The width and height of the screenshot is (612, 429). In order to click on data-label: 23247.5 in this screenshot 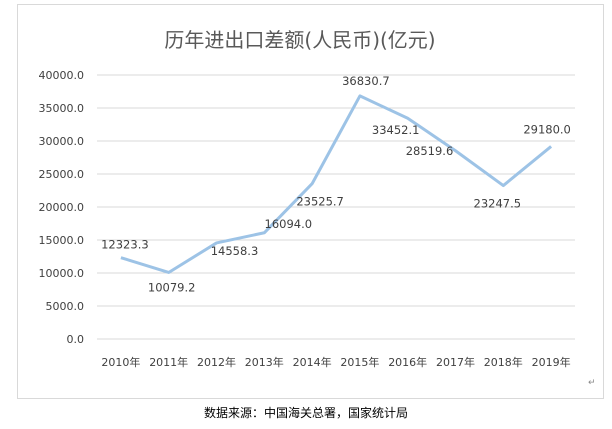, I will do `click(498, 204)`.